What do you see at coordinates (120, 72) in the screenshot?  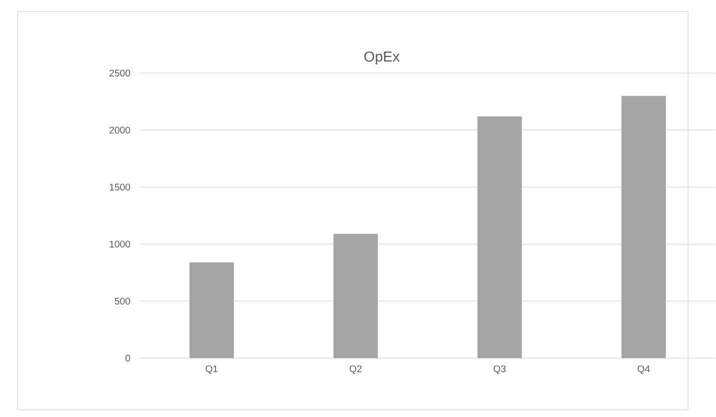 I see `y-tick-label: 2500` at bounding box center [120, 72].